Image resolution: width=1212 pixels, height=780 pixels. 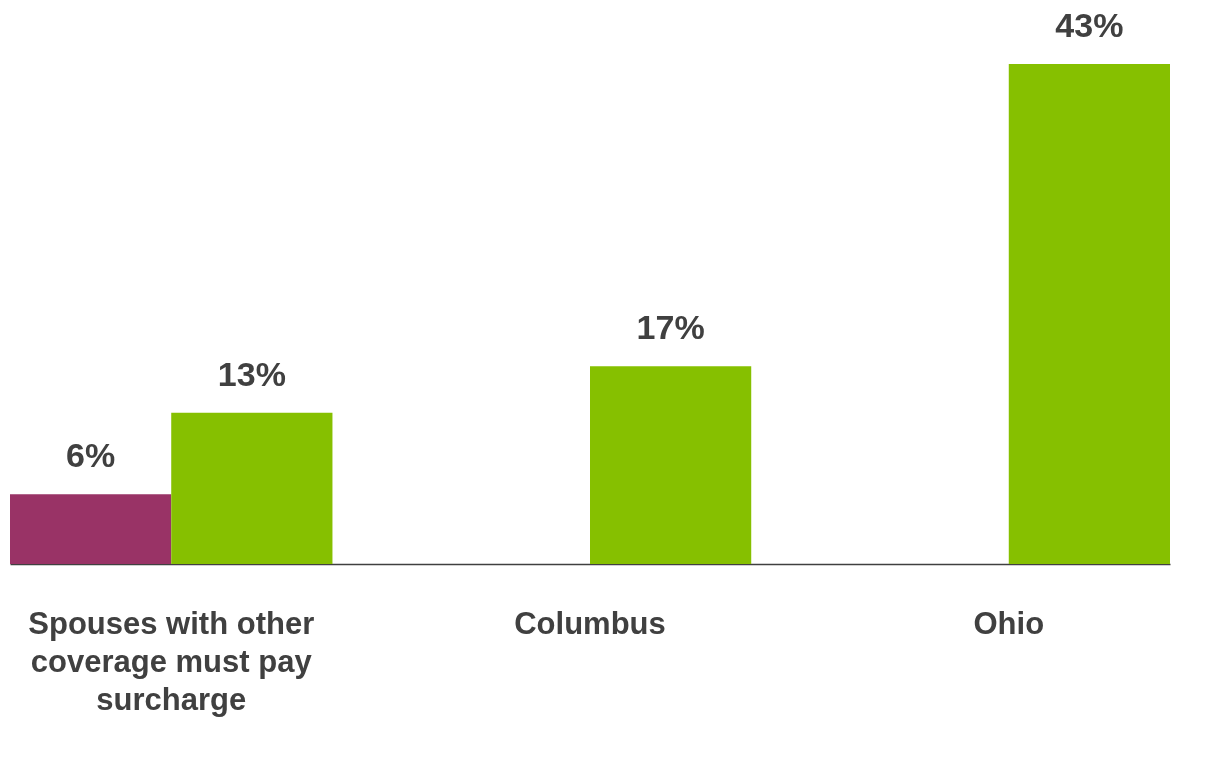 What do you see at coordinates (251, 373) in the screenshot?
I see `data-label: 13%` at bounding box center [251, 373].